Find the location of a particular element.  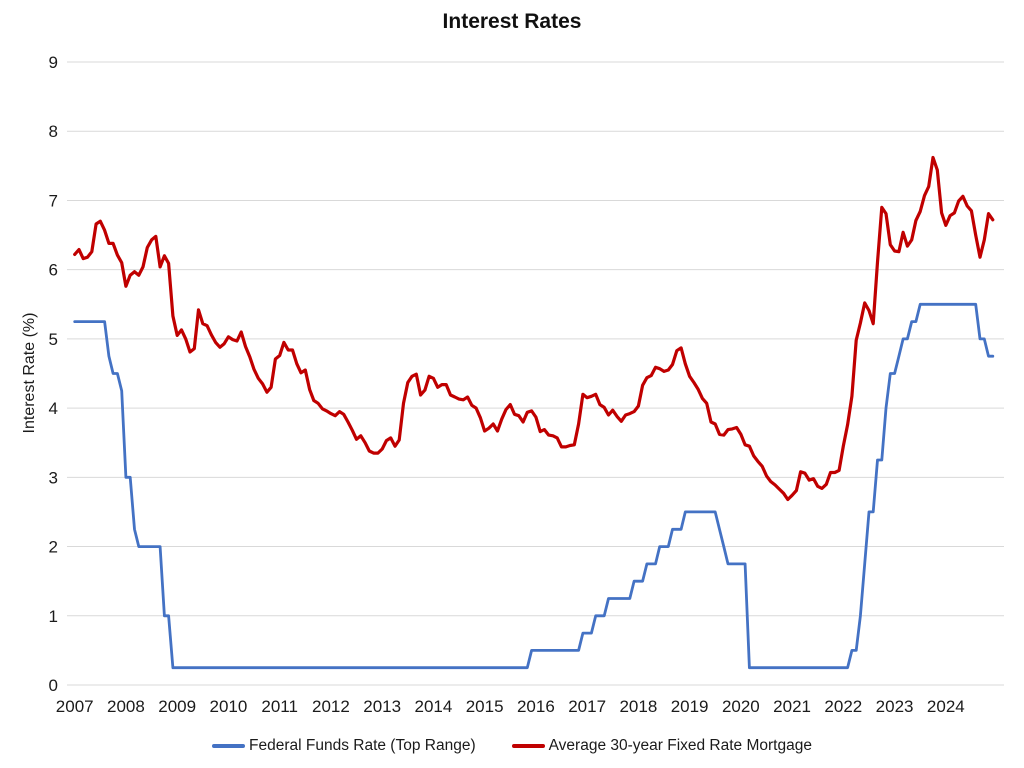

y-tick-label-4: 4 is located at coordinates (53, 408).